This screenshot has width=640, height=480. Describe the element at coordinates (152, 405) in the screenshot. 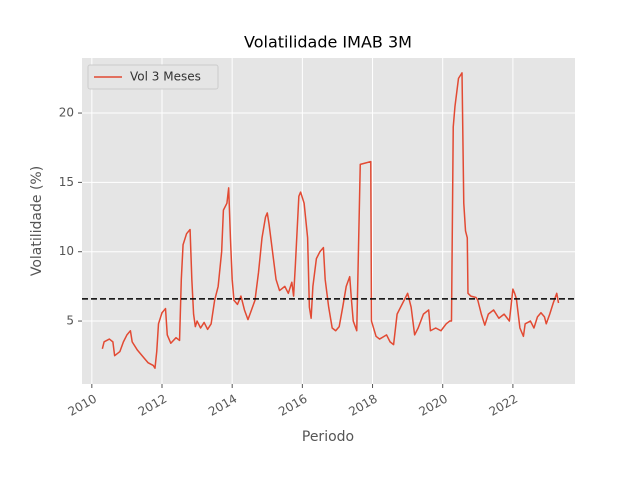

I see `x-tick-label: 2012` at that location.